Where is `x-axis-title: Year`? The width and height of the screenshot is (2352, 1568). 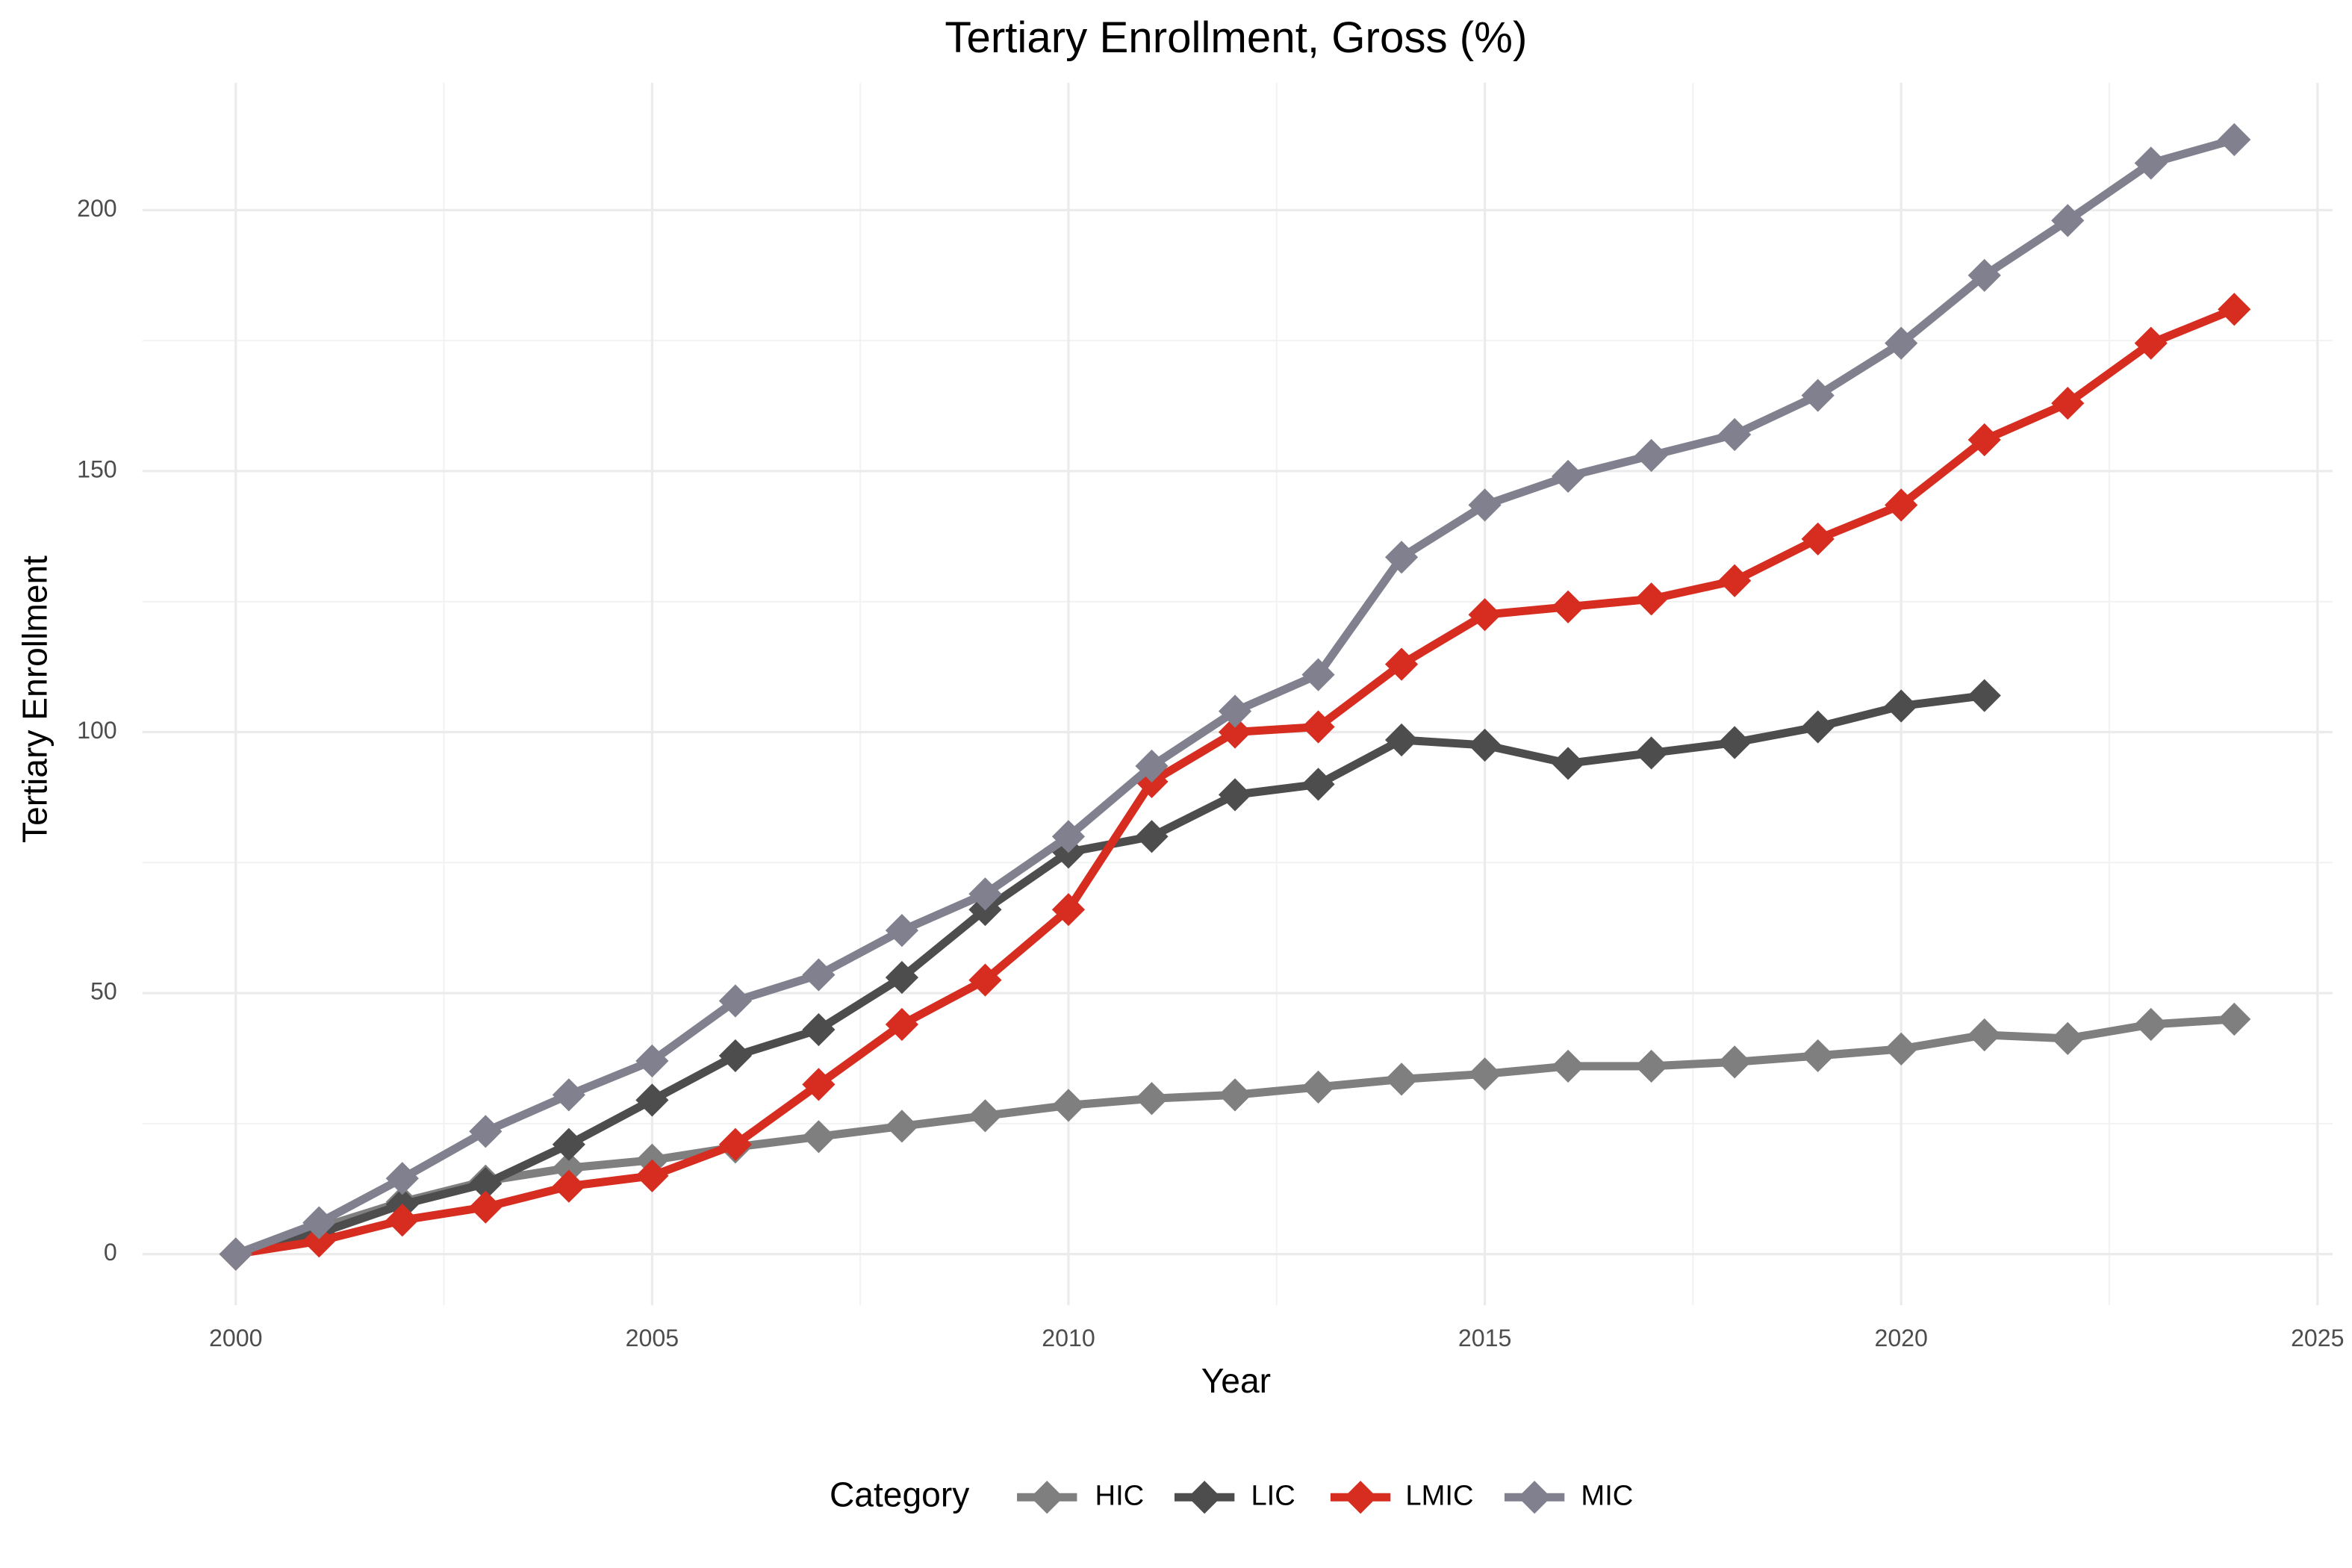
x-axis-title: Year is located at coordinates (1236, 1380).